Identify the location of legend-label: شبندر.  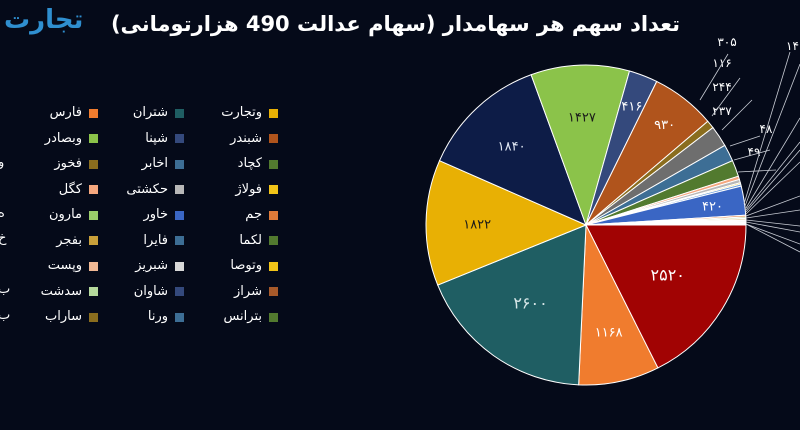
(246, 138).